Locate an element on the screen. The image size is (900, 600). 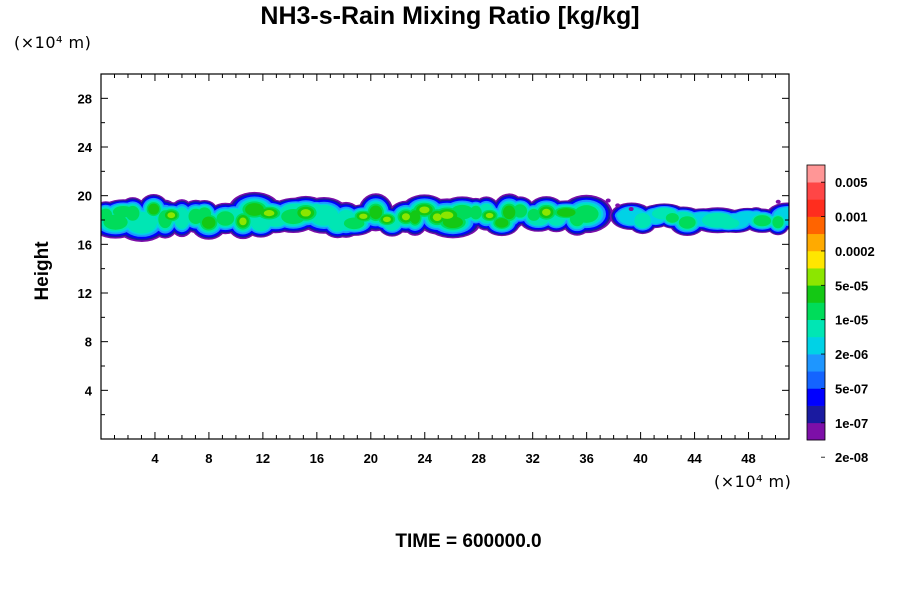
x-tick-label: 28 is located at coordinates (478, 458).